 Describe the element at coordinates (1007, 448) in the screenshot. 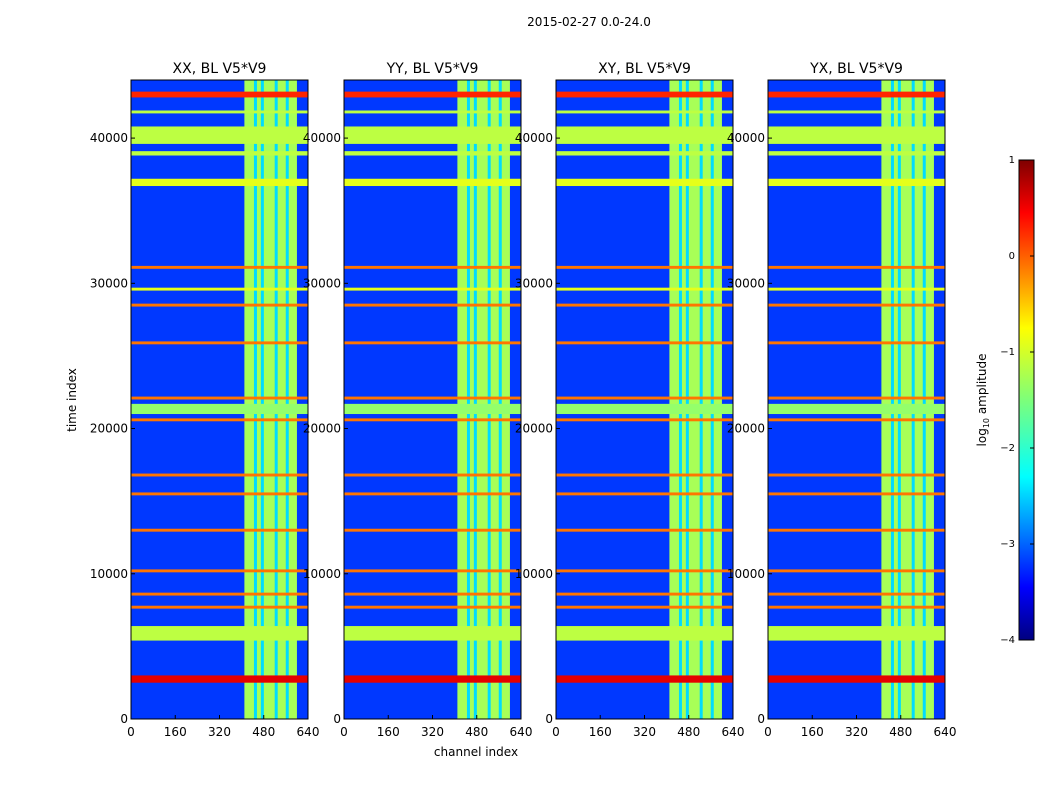

I see `colorbar-tick-label: −2` at that location.